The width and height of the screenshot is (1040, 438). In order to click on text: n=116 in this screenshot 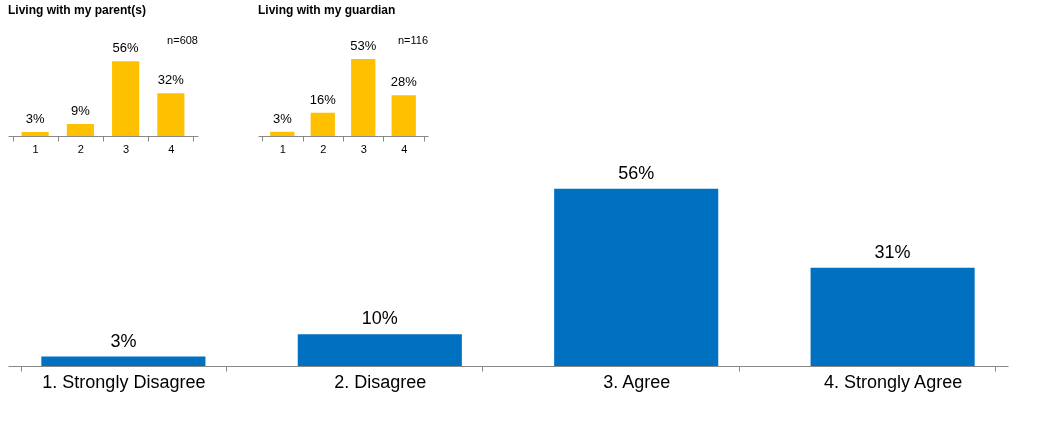, I will do `click(412, 40)`.